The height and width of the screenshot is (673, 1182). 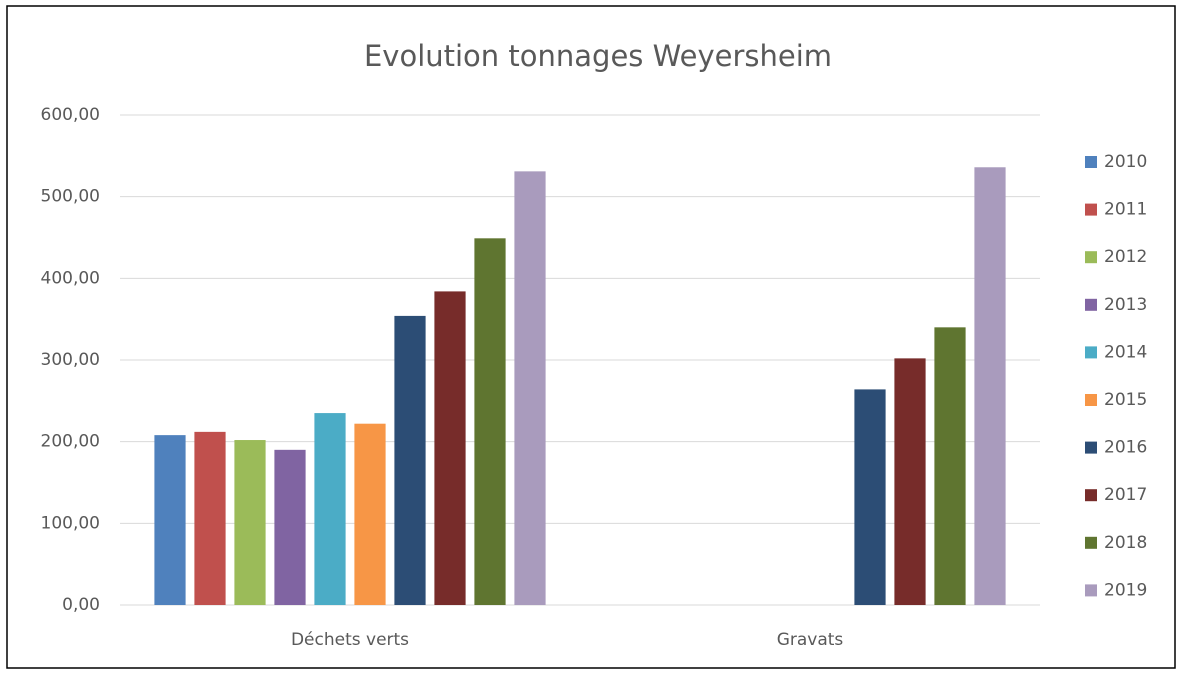 What do you see at coordinates (70, 197) in the screenshot?
I see `y-tick-label: 500,00` at bounding box center [70, 197].